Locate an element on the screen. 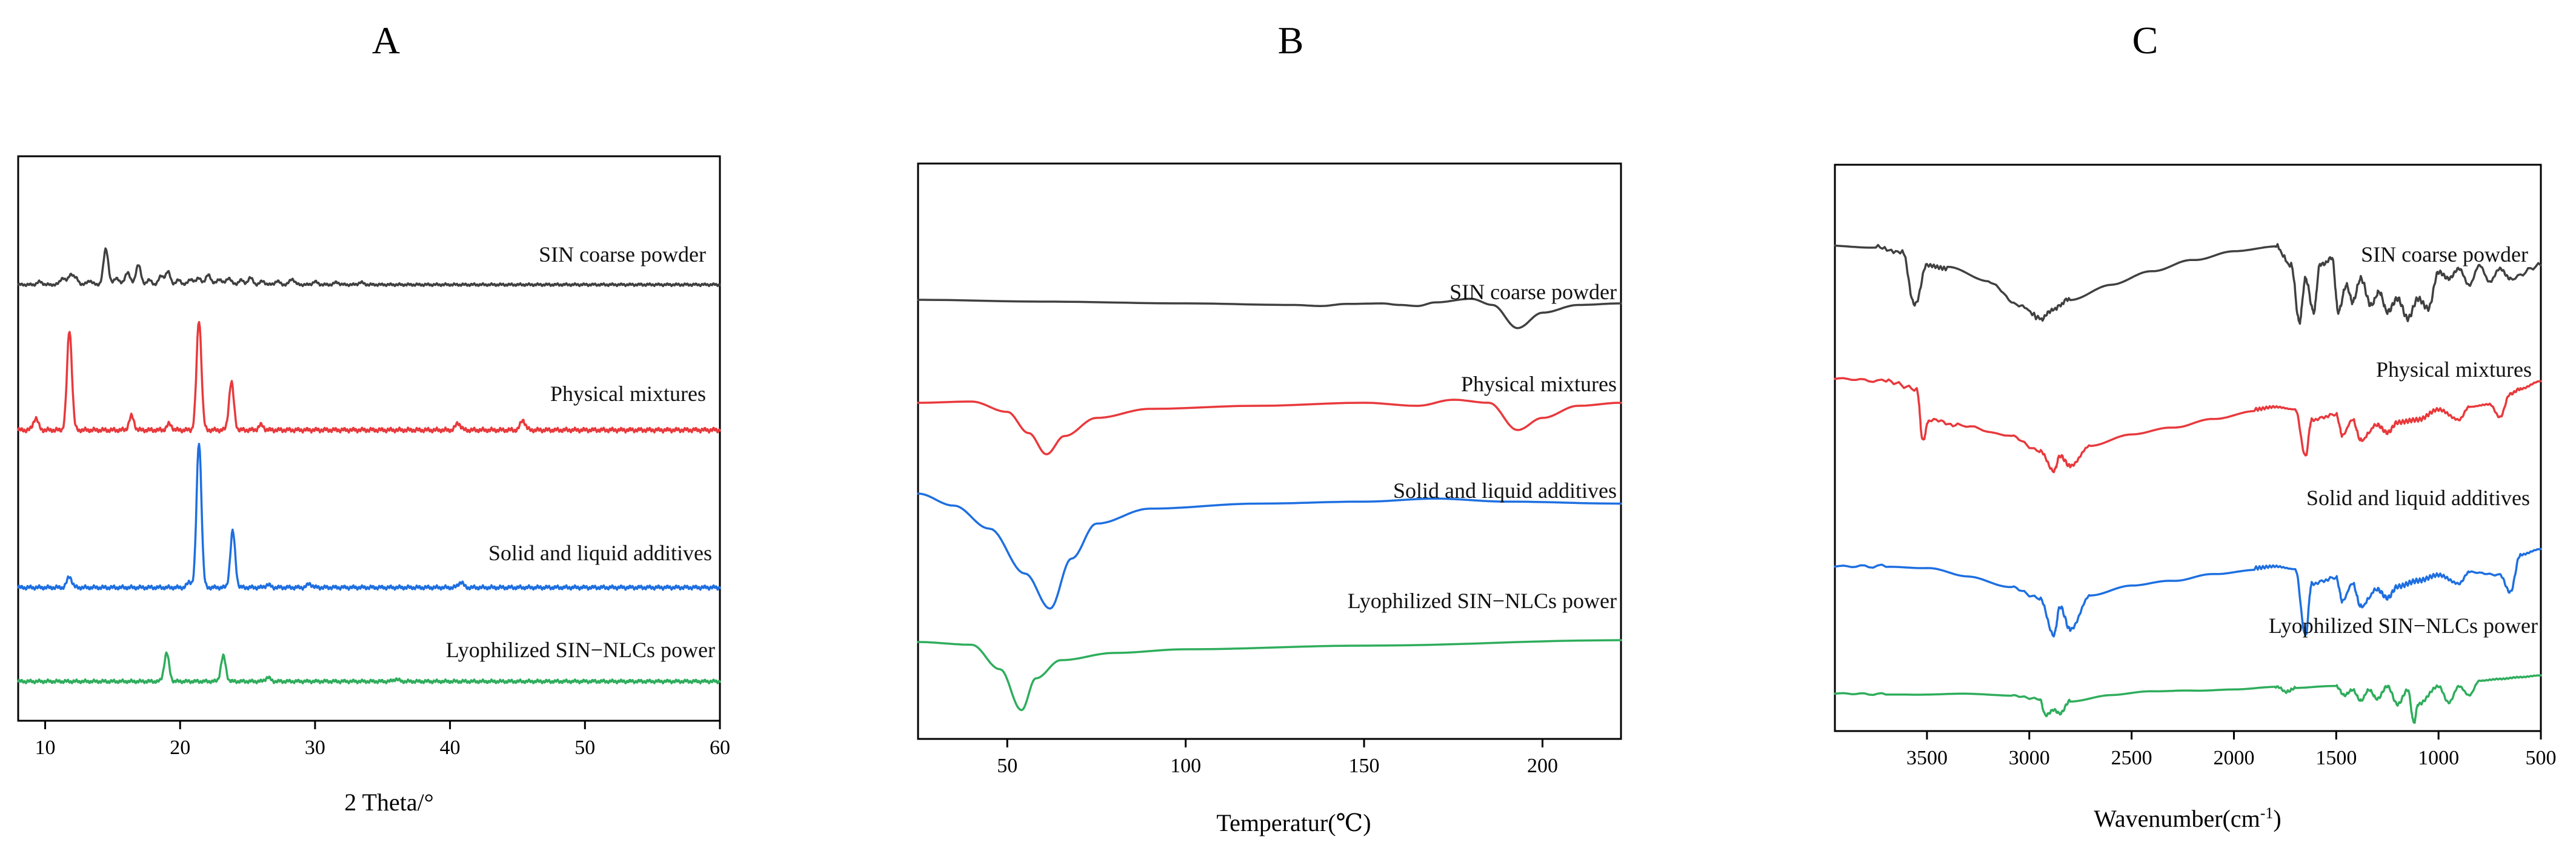  panel-a-x-tick-label-60: 60 is located at coordinates (720, 747).